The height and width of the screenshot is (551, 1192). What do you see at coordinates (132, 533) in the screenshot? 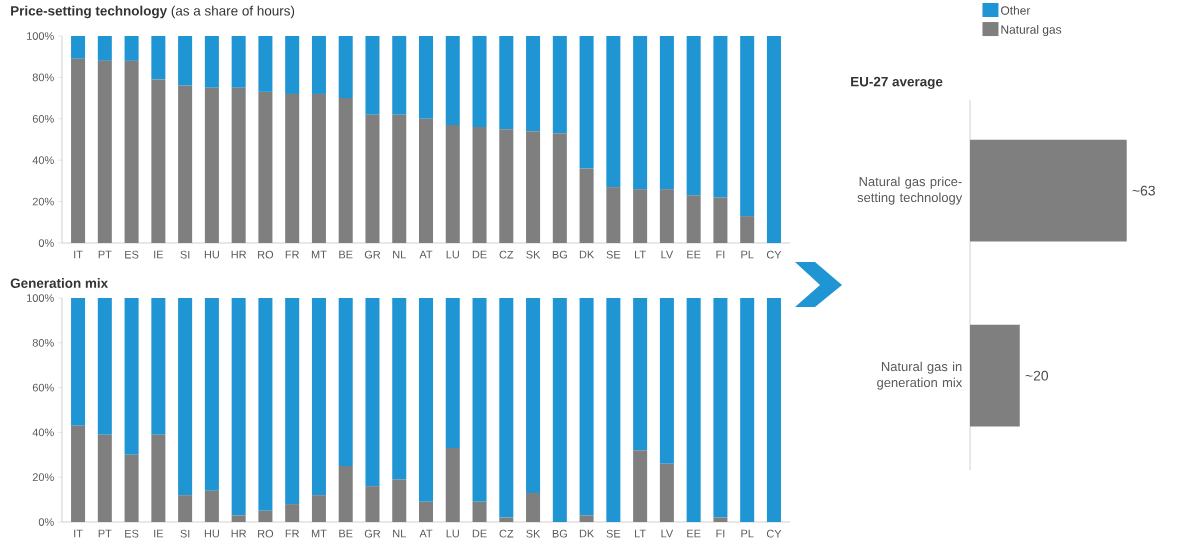
I see `x-tick-label: ES` at bounding box center [132, 533].